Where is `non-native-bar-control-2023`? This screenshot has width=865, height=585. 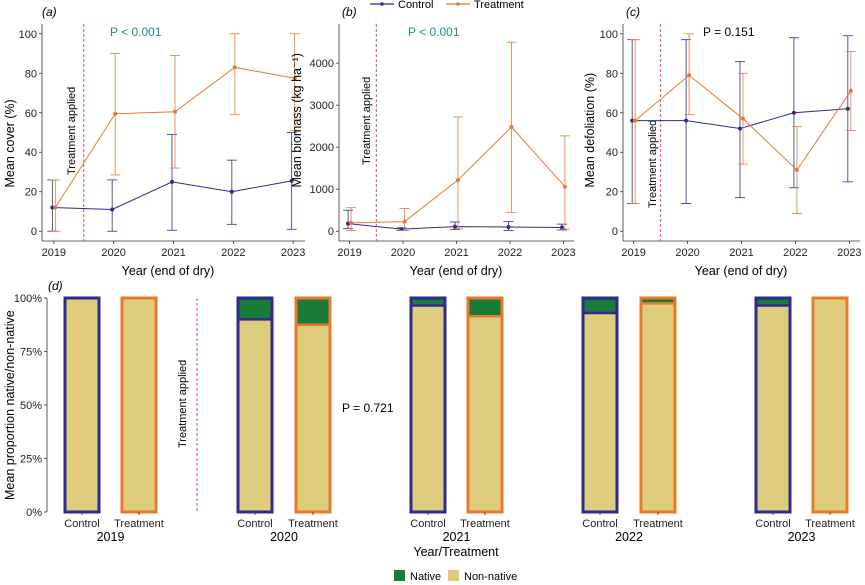 non-native-bar-control-2023 is located at coordinates (773, 408).